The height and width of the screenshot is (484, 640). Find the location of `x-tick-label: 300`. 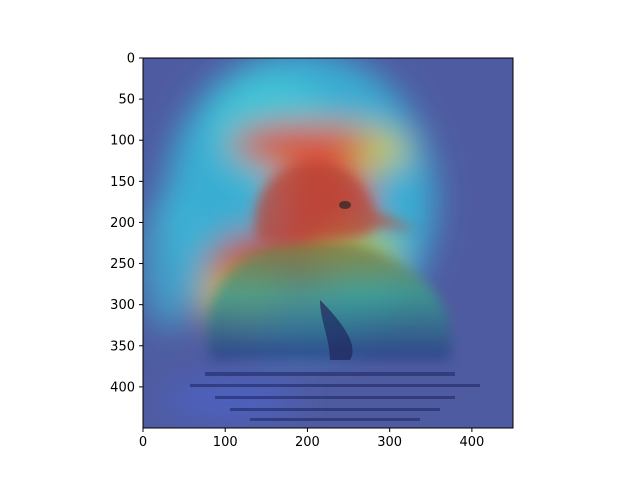

x-tick-label: 300 is located at coordinates (389, 442).